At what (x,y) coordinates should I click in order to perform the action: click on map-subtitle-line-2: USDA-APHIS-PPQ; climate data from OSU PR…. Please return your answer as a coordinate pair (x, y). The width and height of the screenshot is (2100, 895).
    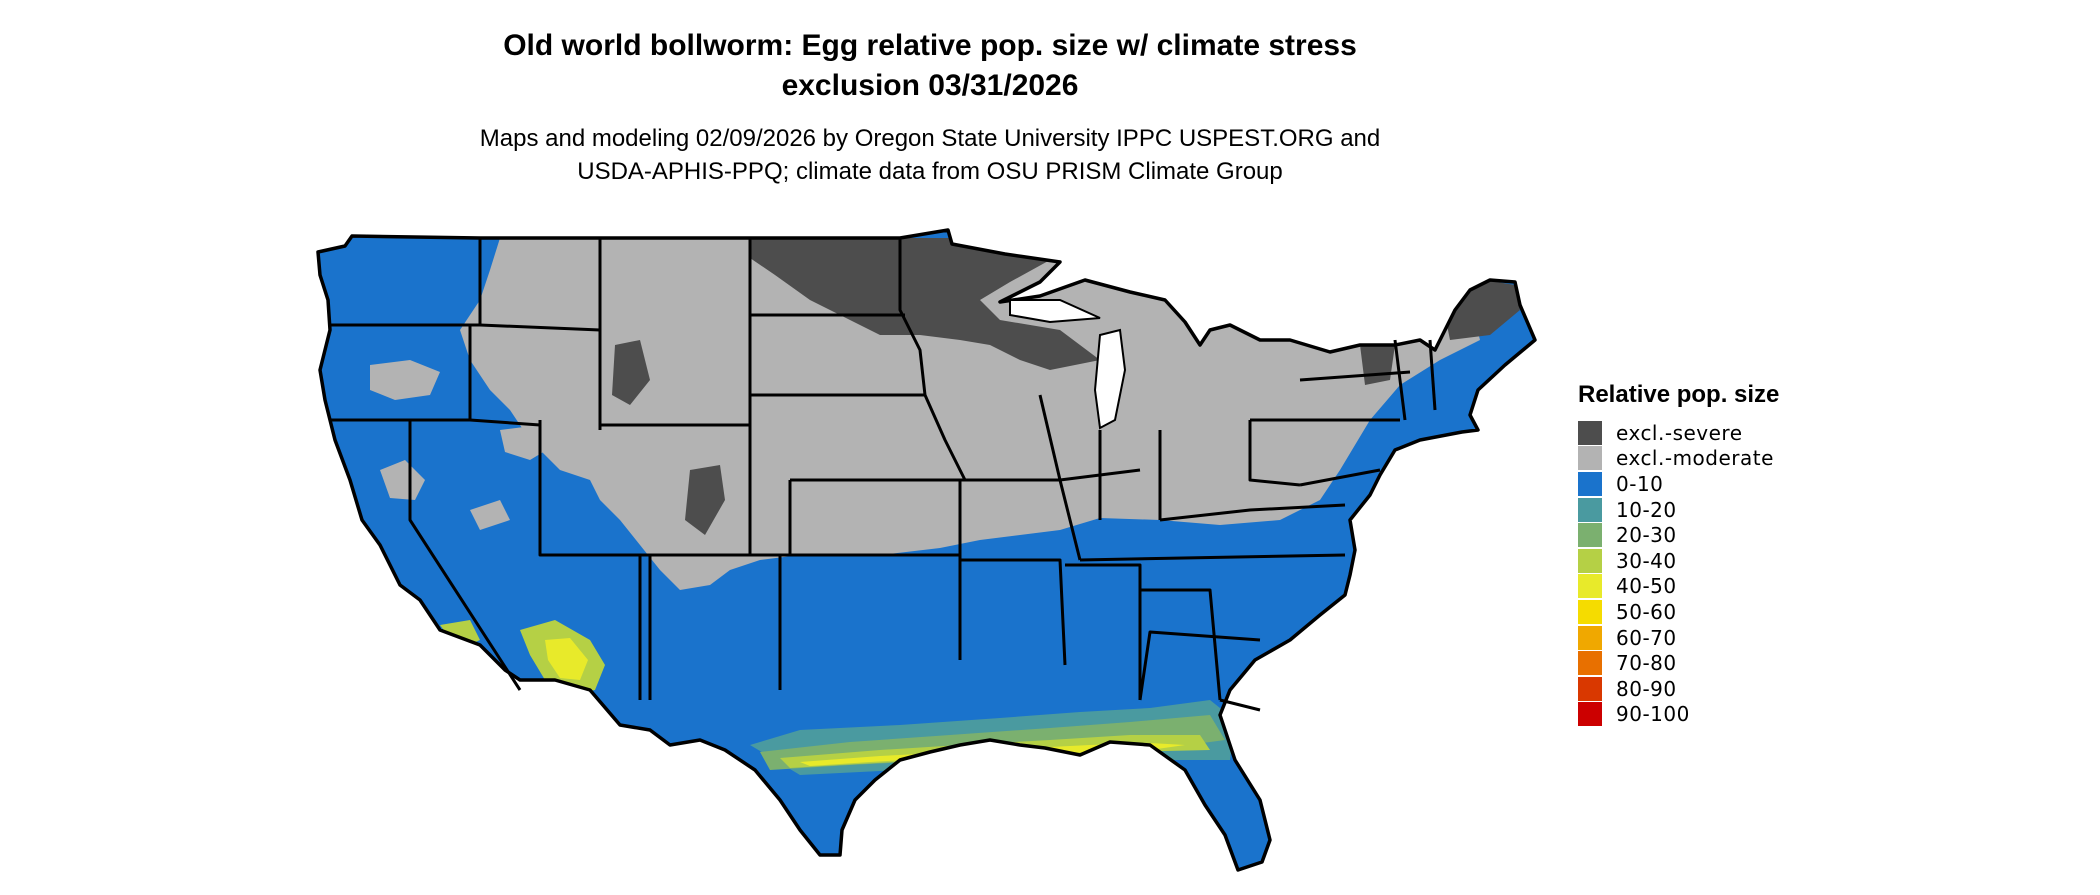
    Looking at the image, I should click on (930, 171).